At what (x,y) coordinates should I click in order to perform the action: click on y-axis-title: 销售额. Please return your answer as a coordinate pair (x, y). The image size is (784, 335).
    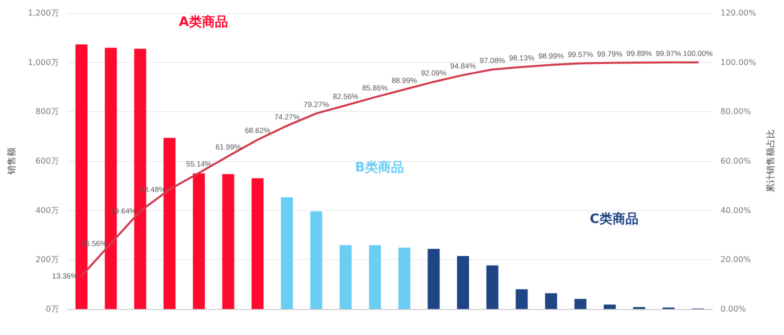
    Looking at the image, I should click on (12, 162).